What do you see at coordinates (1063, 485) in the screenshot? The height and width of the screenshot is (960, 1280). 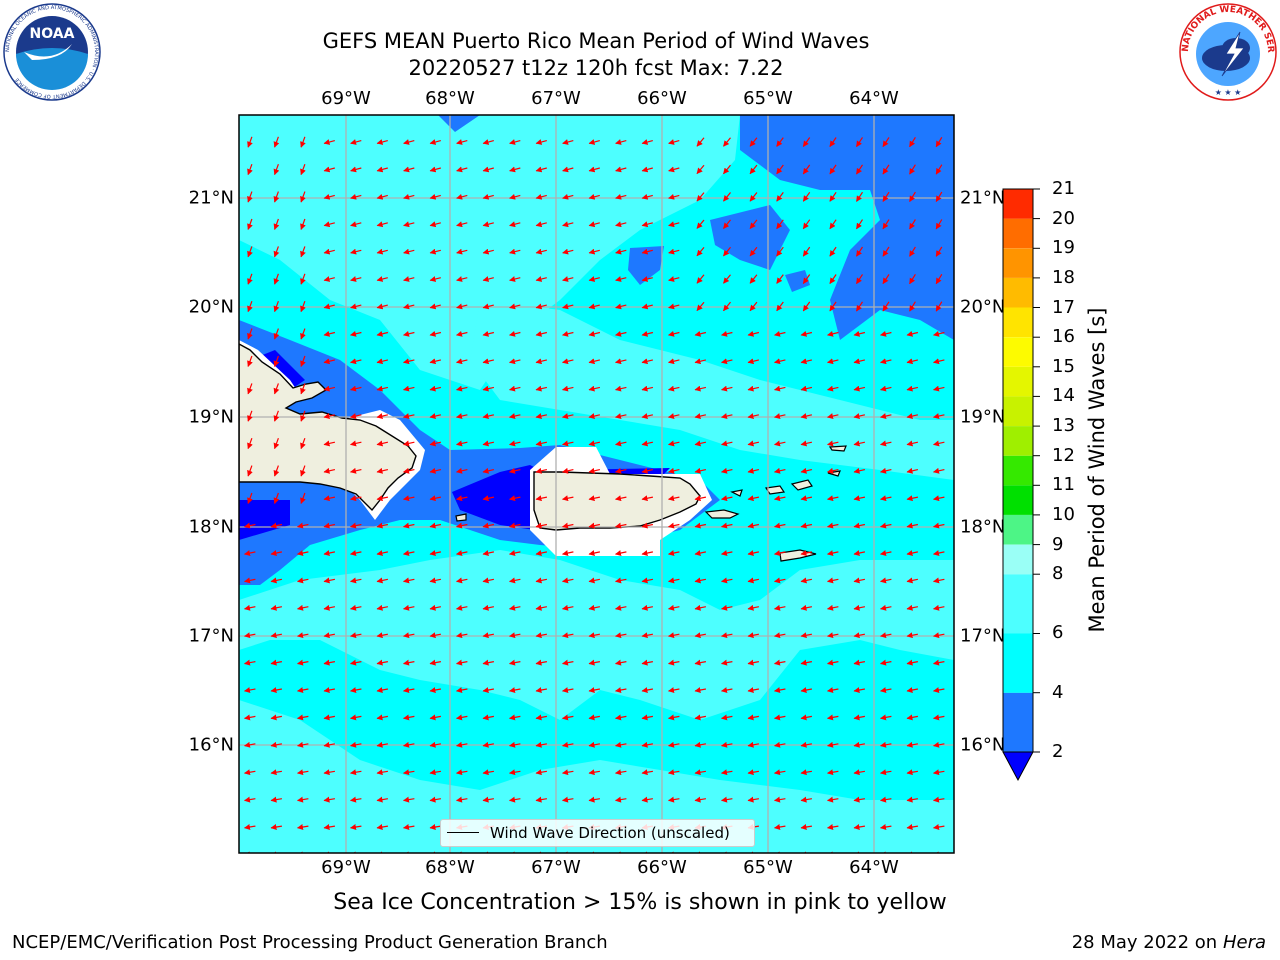 I see `colorbar-tick-label: 11` at bounding box center [1063, 485].